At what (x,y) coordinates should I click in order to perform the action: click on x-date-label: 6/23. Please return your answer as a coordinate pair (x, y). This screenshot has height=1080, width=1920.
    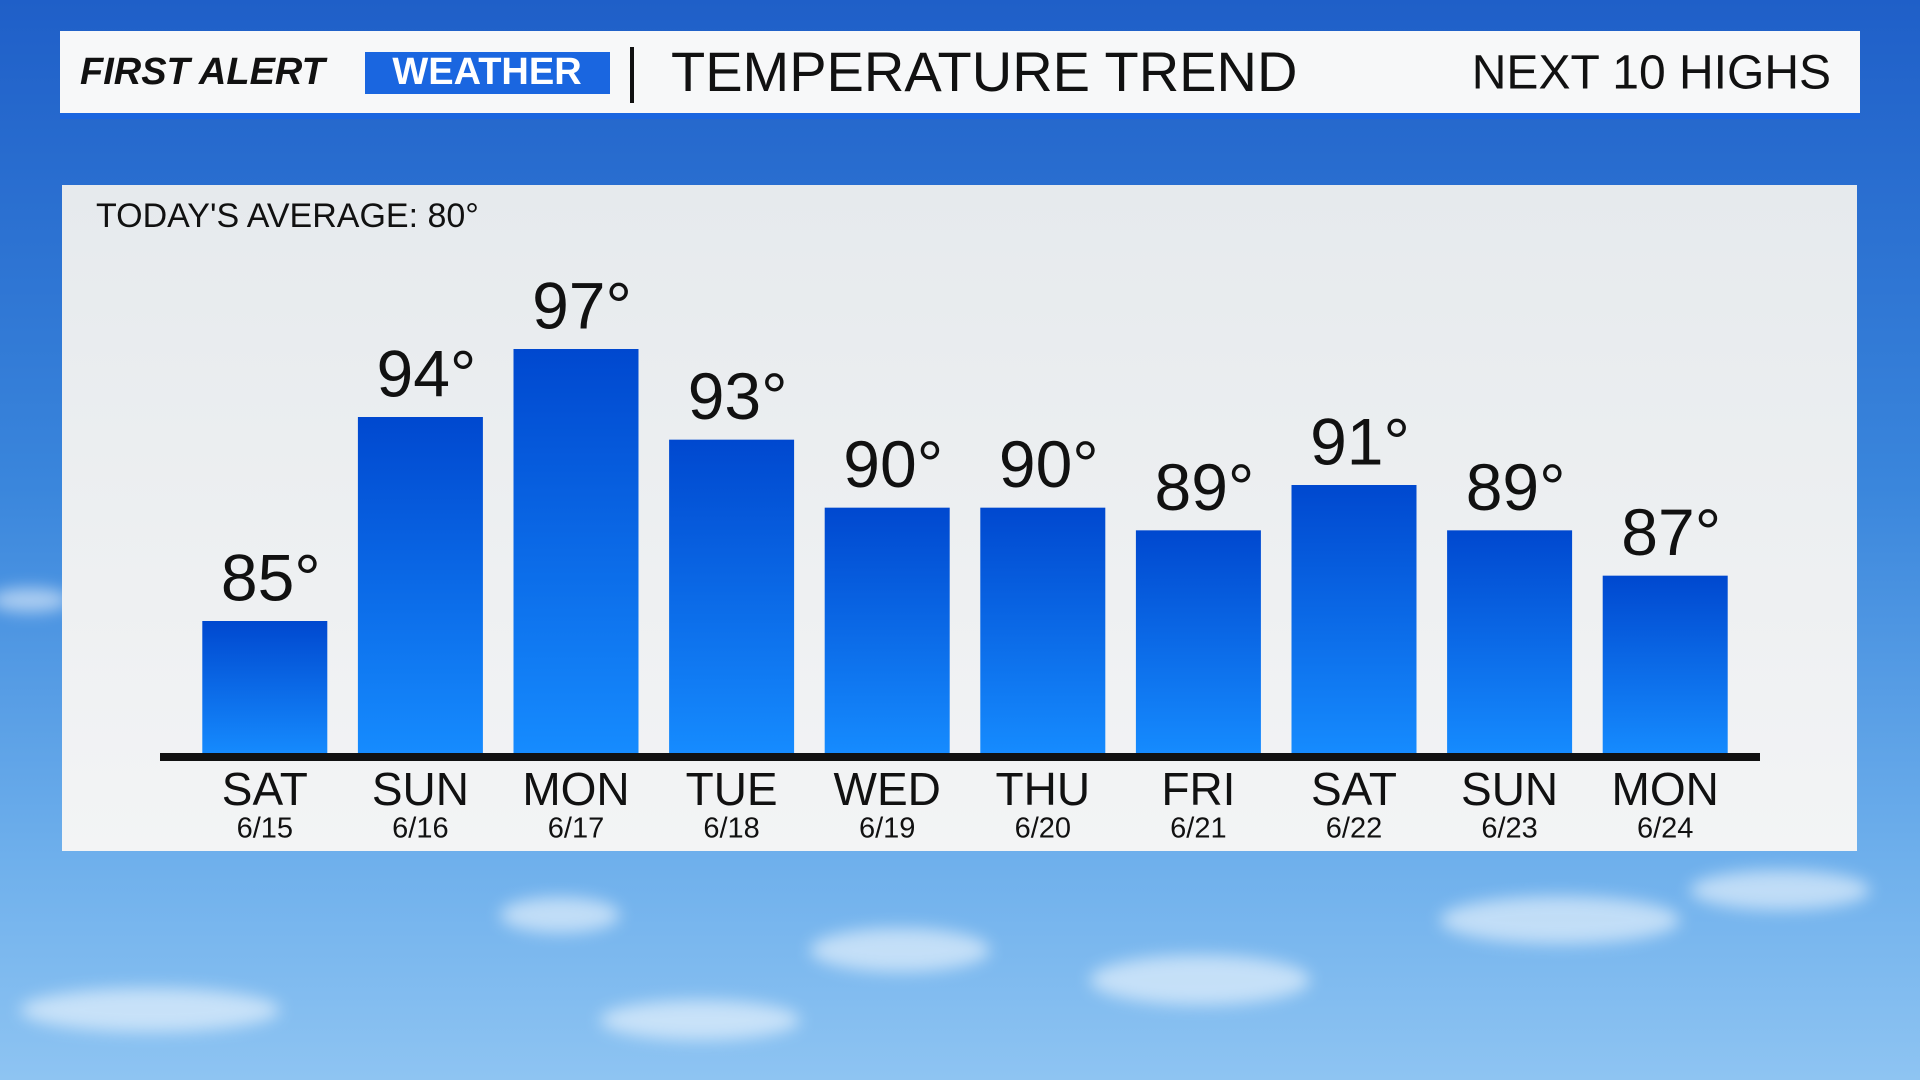
    Looking at the image, I should click on (1509, 829).